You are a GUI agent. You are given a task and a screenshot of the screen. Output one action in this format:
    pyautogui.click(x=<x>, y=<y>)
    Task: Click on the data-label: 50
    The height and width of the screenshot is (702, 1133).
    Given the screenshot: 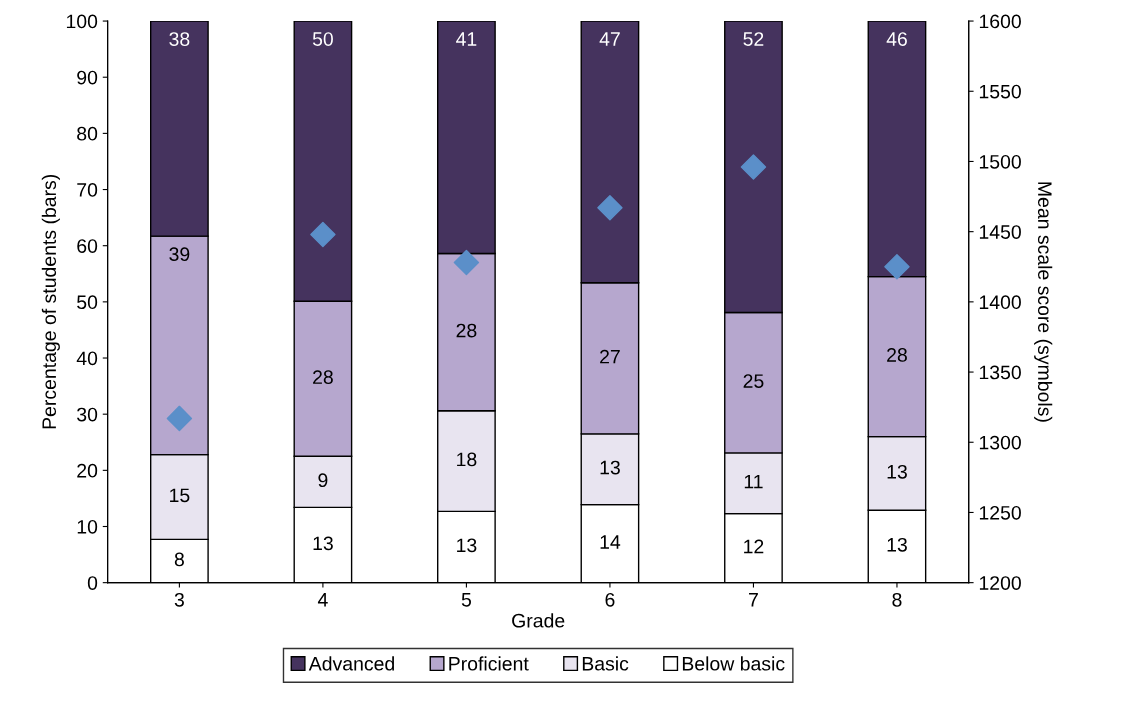 What is the action you would take?
    pyautogui.click(x=322, y=39)
    